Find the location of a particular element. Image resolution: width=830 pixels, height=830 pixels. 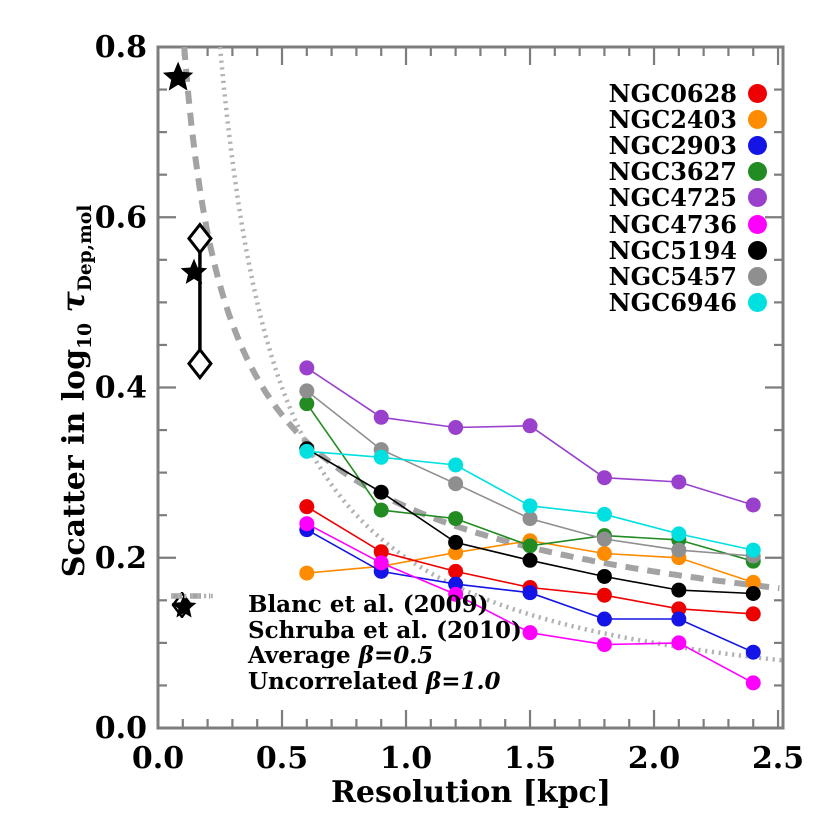

legend-item-ngc2903: NGC2903 is located at coordinates (687, 145).